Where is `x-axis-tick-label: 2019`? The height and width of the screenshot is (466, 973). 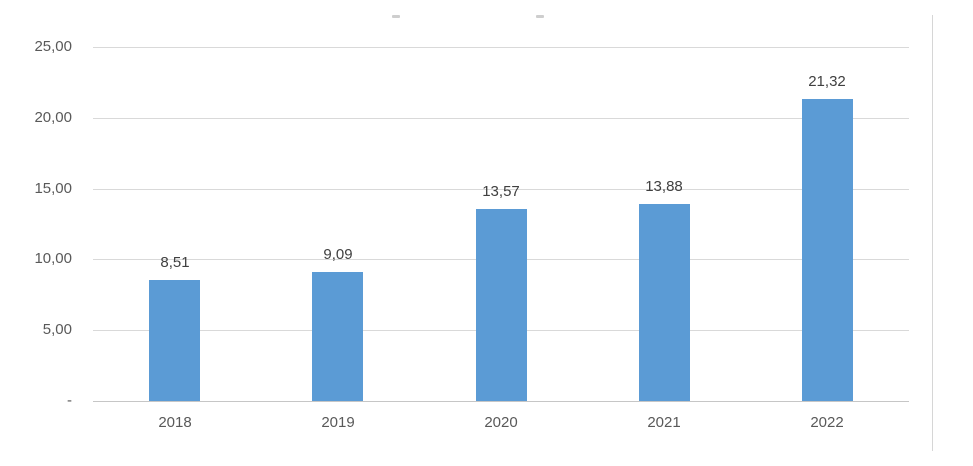
x-axis-tick-label: 2019 is located at coordinates (338, 422).